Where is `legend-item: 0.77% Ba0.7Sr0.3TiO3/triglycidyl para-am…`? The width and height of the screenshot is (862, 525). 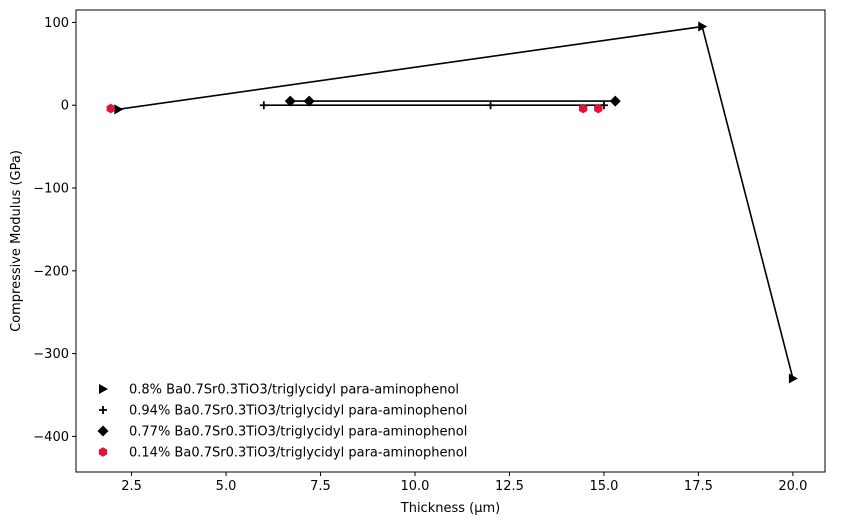 legend-item: 0.77% Ba0.7Sr0.3TiO3/triglycidyl para-am… is located at coordinates (282, 432).